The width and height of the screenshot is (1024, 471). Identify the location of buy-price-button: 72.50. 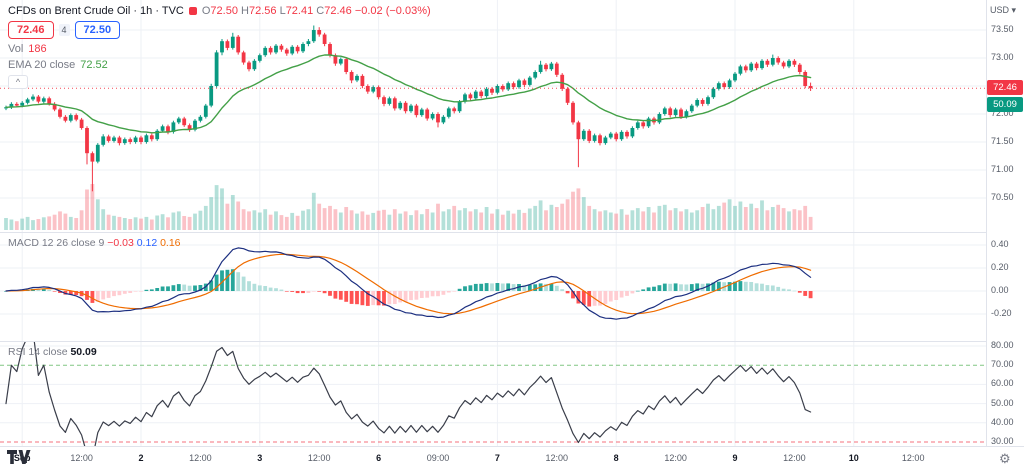
(97, 30).